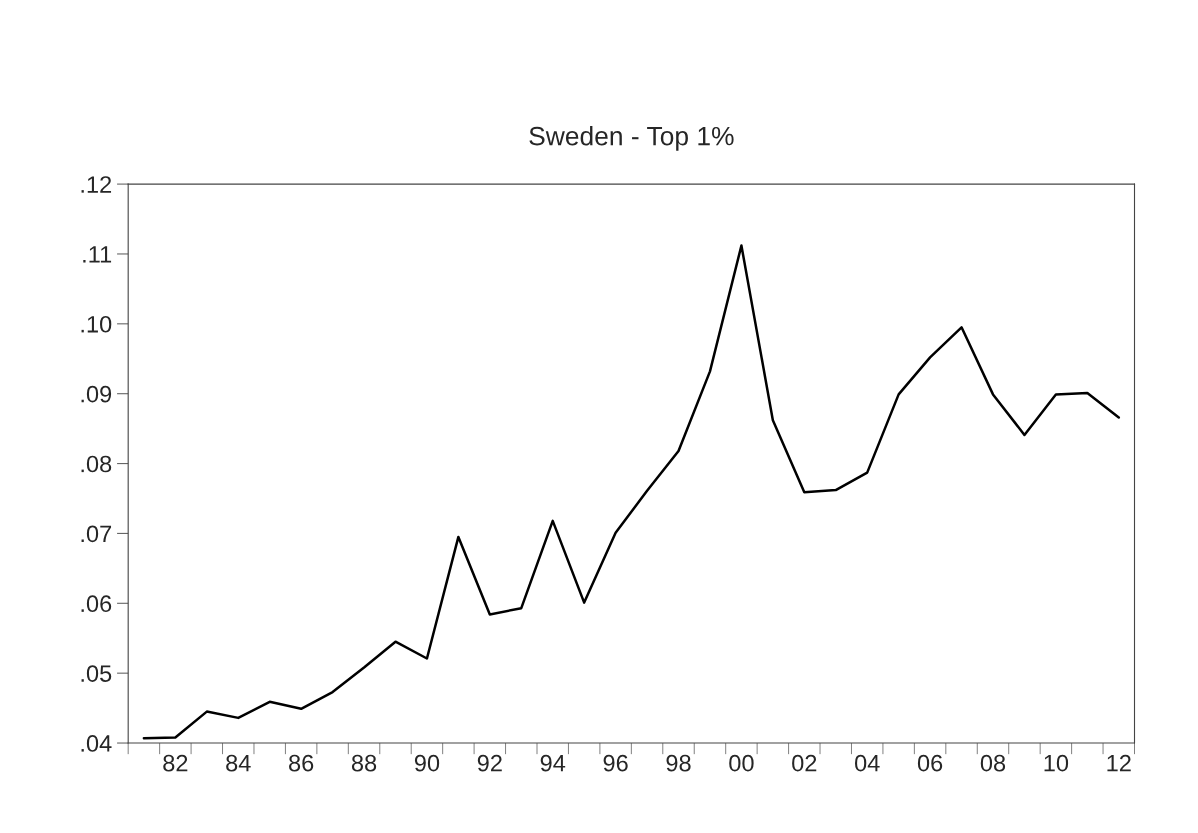 The width and height of the screenshot is (1198, 833). I want to click on y-tick-label: .05, so click(96, 673).